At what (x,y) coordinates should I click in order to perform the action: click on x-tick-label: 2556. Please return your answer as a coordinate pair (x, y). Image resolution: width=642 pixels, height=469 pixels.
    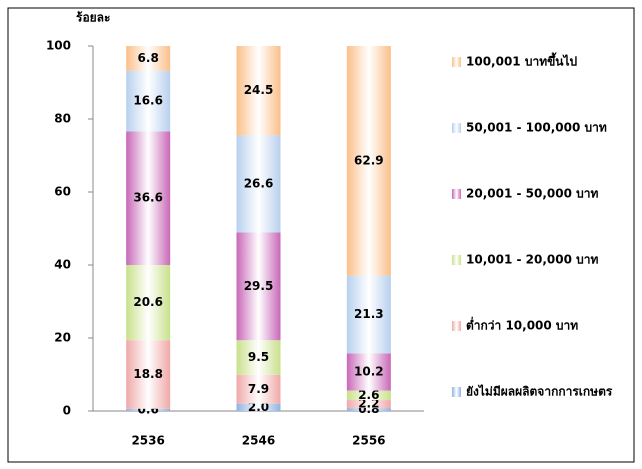
    Looking at the image, I should click on (368, 441).